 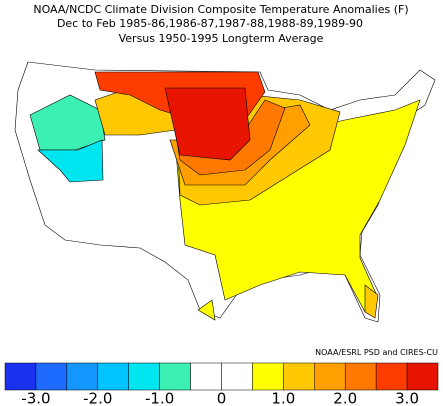 What do you see at coordinates (159, 398) in the screenshot?
I see `tick-label: -1.0` at bounding box center [159, 398].